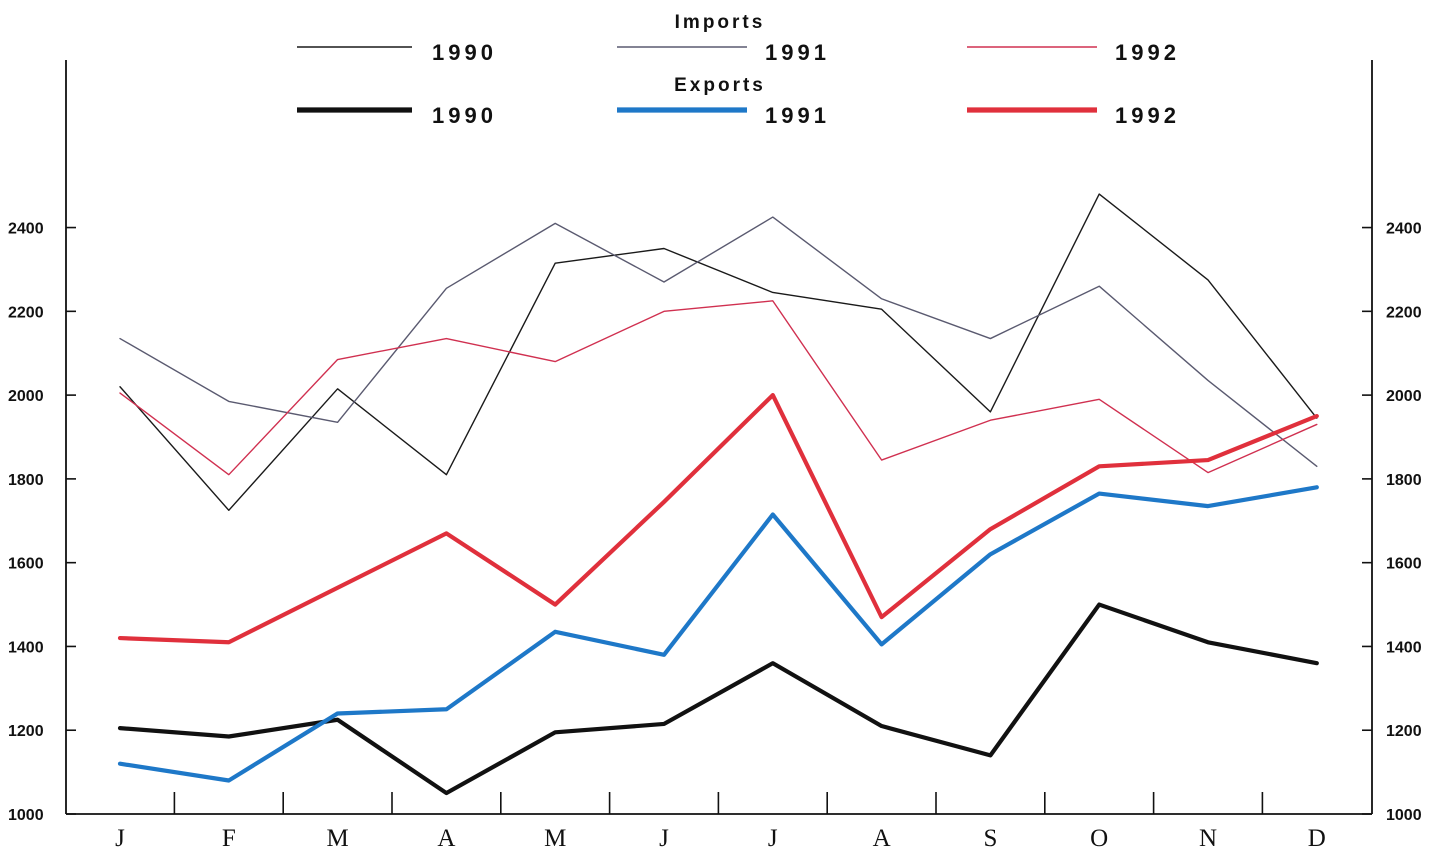 Image resolution: width=1445 pixels, height=852 pixels. I want to click on xtick-label: O, so click(1099, 838).